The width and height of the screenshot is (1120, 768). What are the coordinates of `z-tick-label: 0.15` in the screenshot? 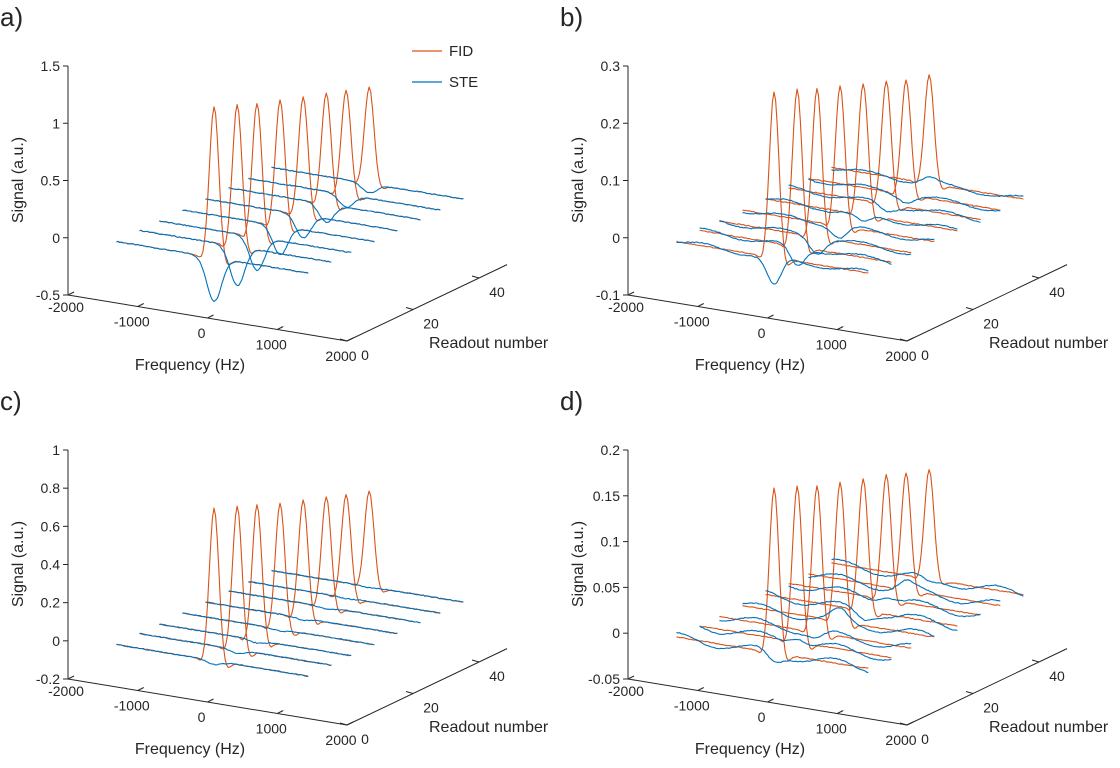 It's located at (606, 496).